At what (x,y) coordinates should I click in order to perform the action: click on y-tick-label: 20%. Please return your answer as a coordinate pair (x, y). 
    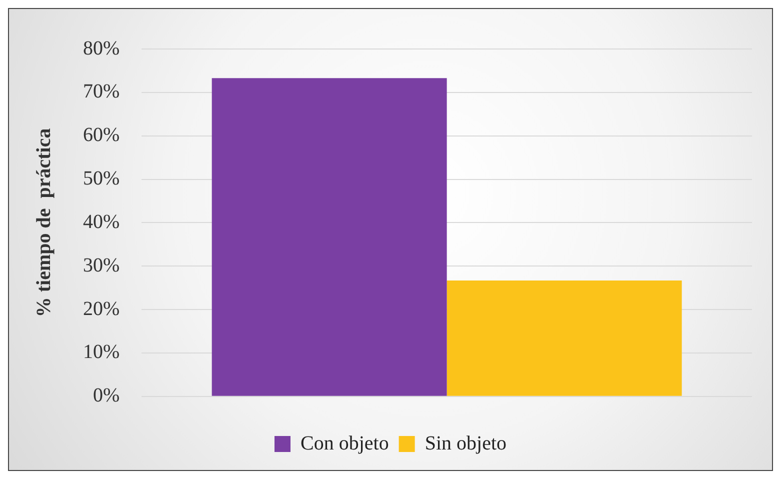
    Looking at the image, I should click on (101, 309).